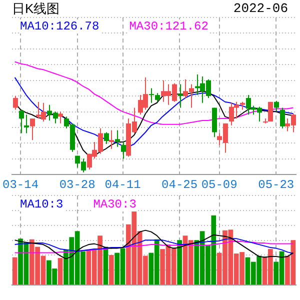 The image size is (300, 300). What do you see at coordinates (60, 27) in the screenshot?
I see `text: MA10:126.78` at bounding box center [60, 27].